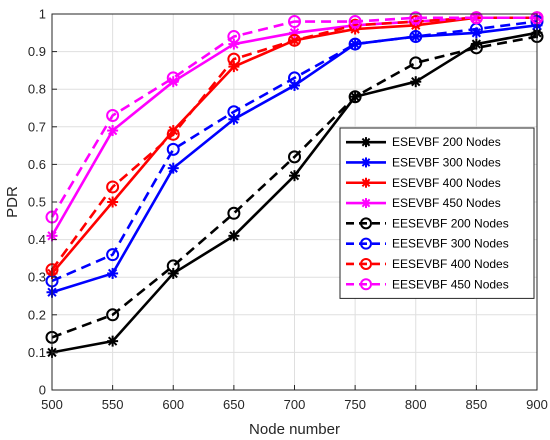 Image resolution: width=550 pixels, height=440 pixels. Describe the element at coordinates (355, 404) in the screenshot. I see `x-tick-label: 750` at that location.